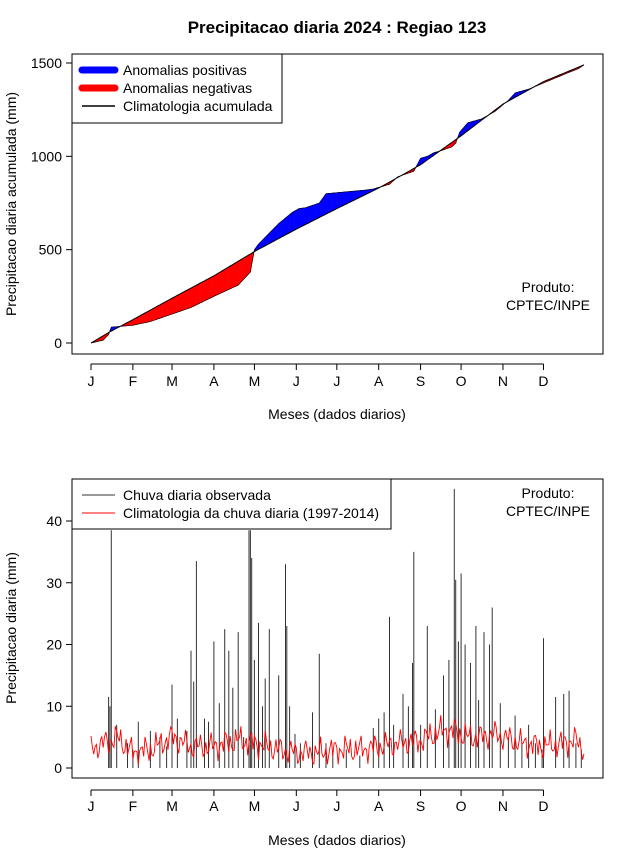 This screenshot has height=850, width=640. Describe the element at coordinates (337, 840) in the screenshot. I see `x-axis-label-bottom: Meses (dados diarios)` at that location.